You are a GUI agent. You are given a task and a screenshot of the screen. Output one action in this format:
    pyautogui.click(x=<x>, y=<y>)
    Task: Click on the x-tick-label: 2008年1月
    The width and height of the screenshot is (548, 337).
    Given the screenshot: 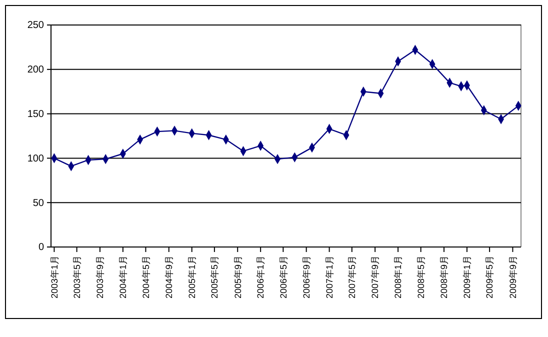 What is the action you would take?
    pyautogui.click(x=398, y=277)
    